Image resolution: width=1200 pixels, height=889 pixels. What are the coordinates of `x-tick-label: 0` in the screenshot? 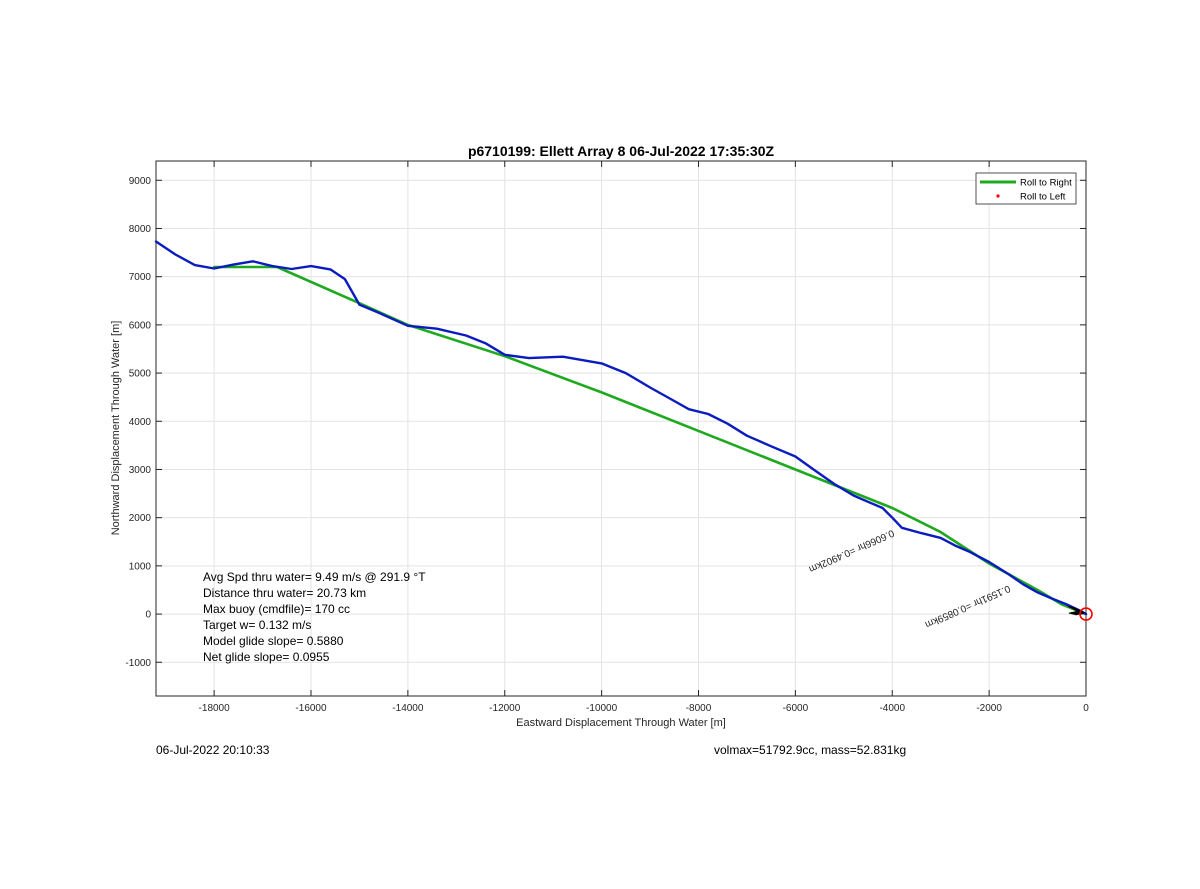 It's located at (1086, 708).